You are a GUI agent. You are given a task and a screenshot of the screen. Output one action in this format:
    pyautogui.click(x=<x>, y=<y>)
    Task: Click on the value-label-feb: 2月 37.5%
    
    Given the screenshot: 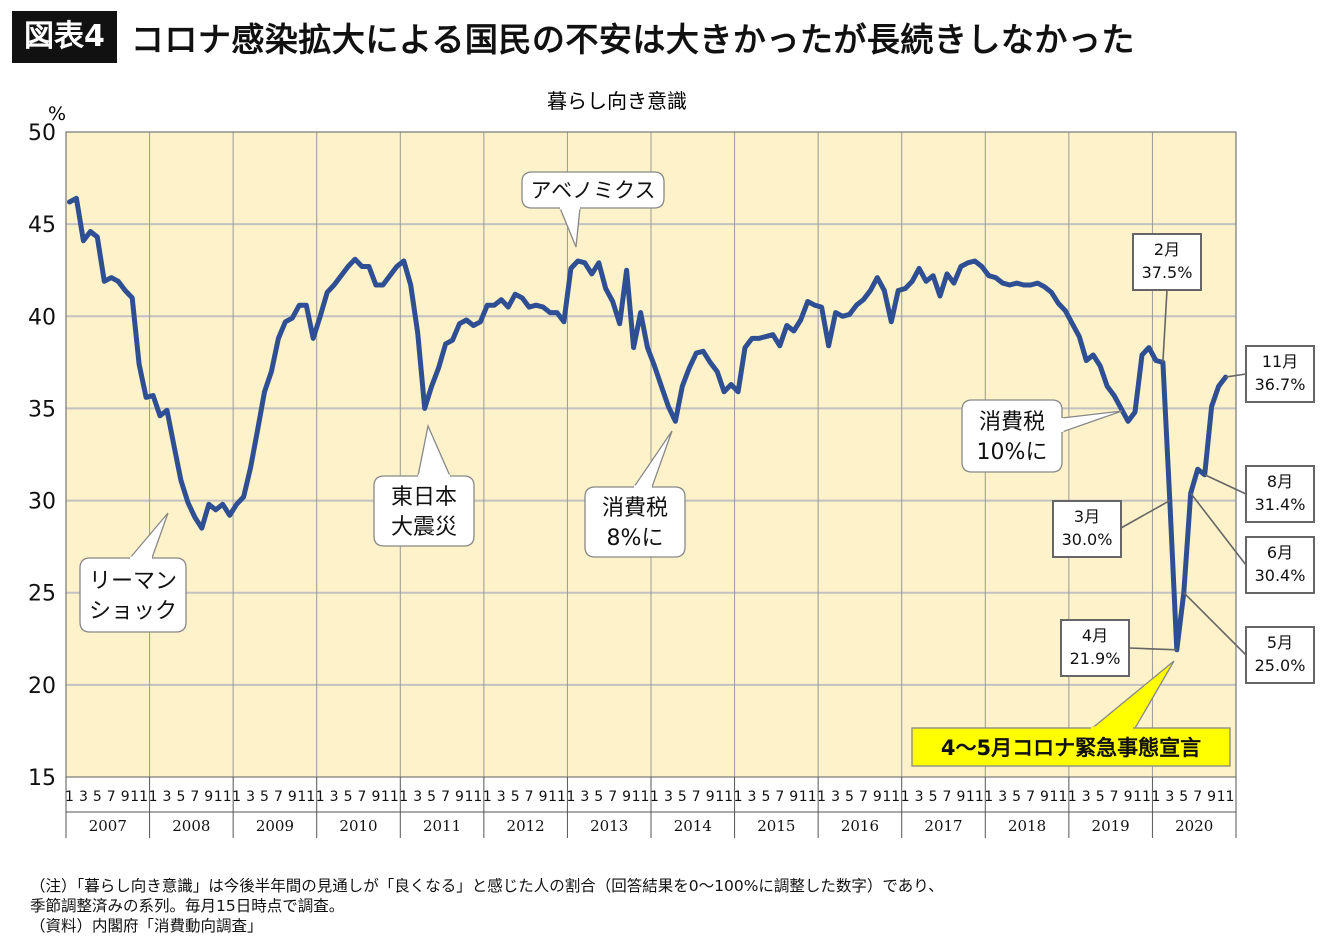 What is the action you would take?
    pyautogui.click(x=1167, y=298)
    